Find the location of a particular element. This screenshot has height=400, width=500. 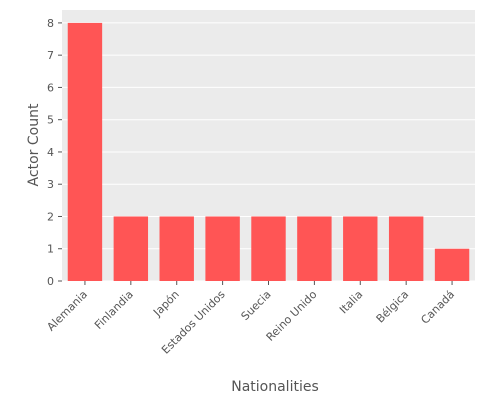

bar-estados-unidos is located at coordinates (222, 248).